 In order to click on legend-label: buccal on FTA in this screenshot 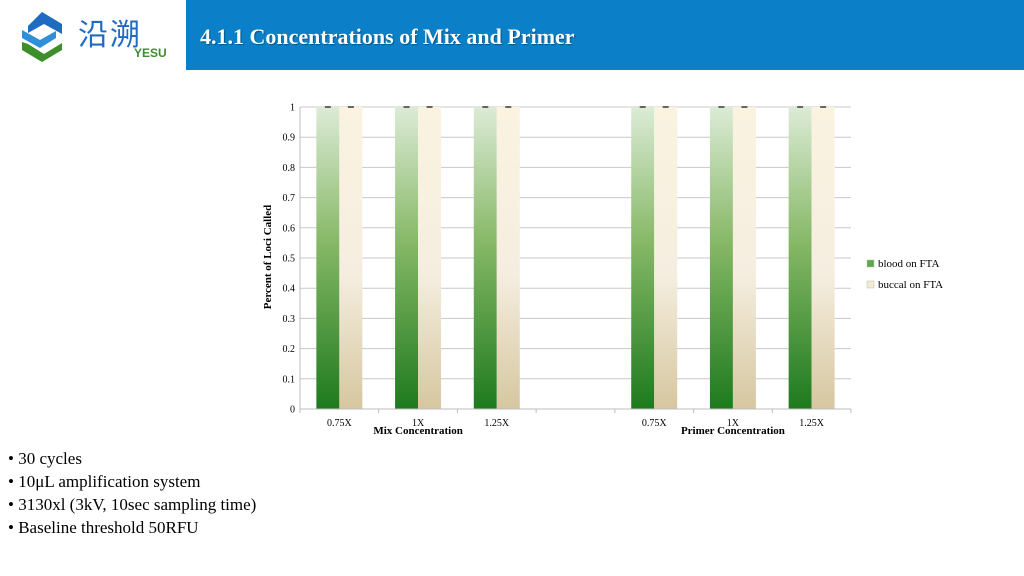, I will do `click(910, 285)`.